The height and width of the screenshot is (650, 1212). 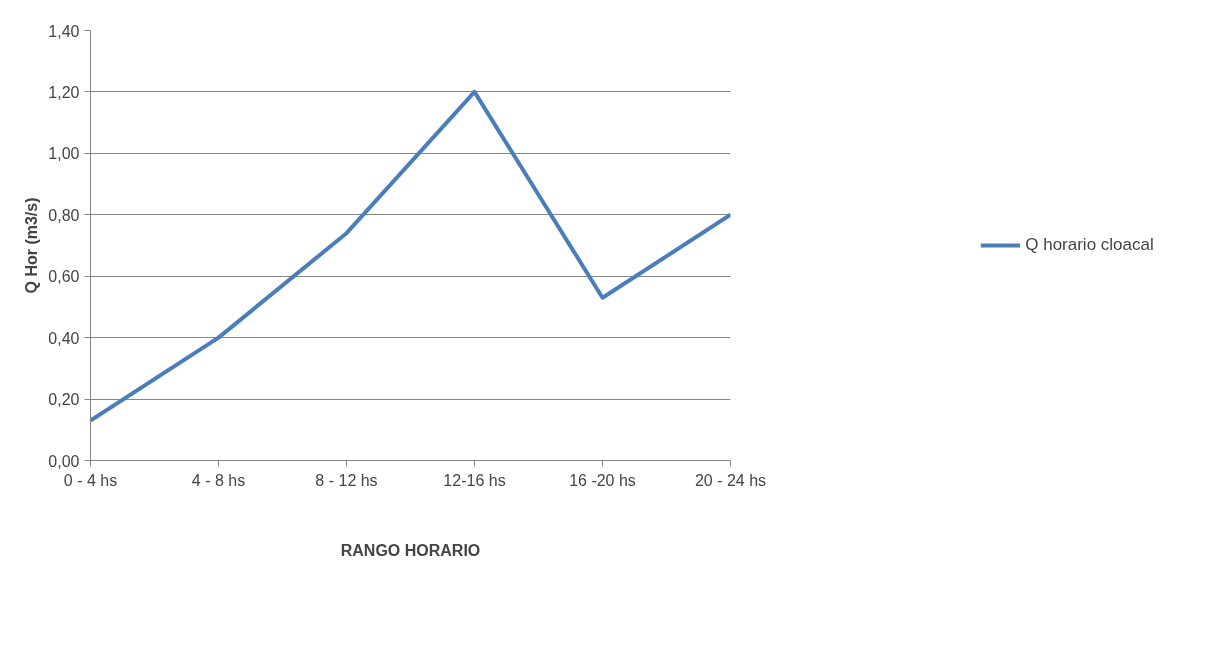 I want to click on y-tick-label: 0,80, so click(x=64, y=215).